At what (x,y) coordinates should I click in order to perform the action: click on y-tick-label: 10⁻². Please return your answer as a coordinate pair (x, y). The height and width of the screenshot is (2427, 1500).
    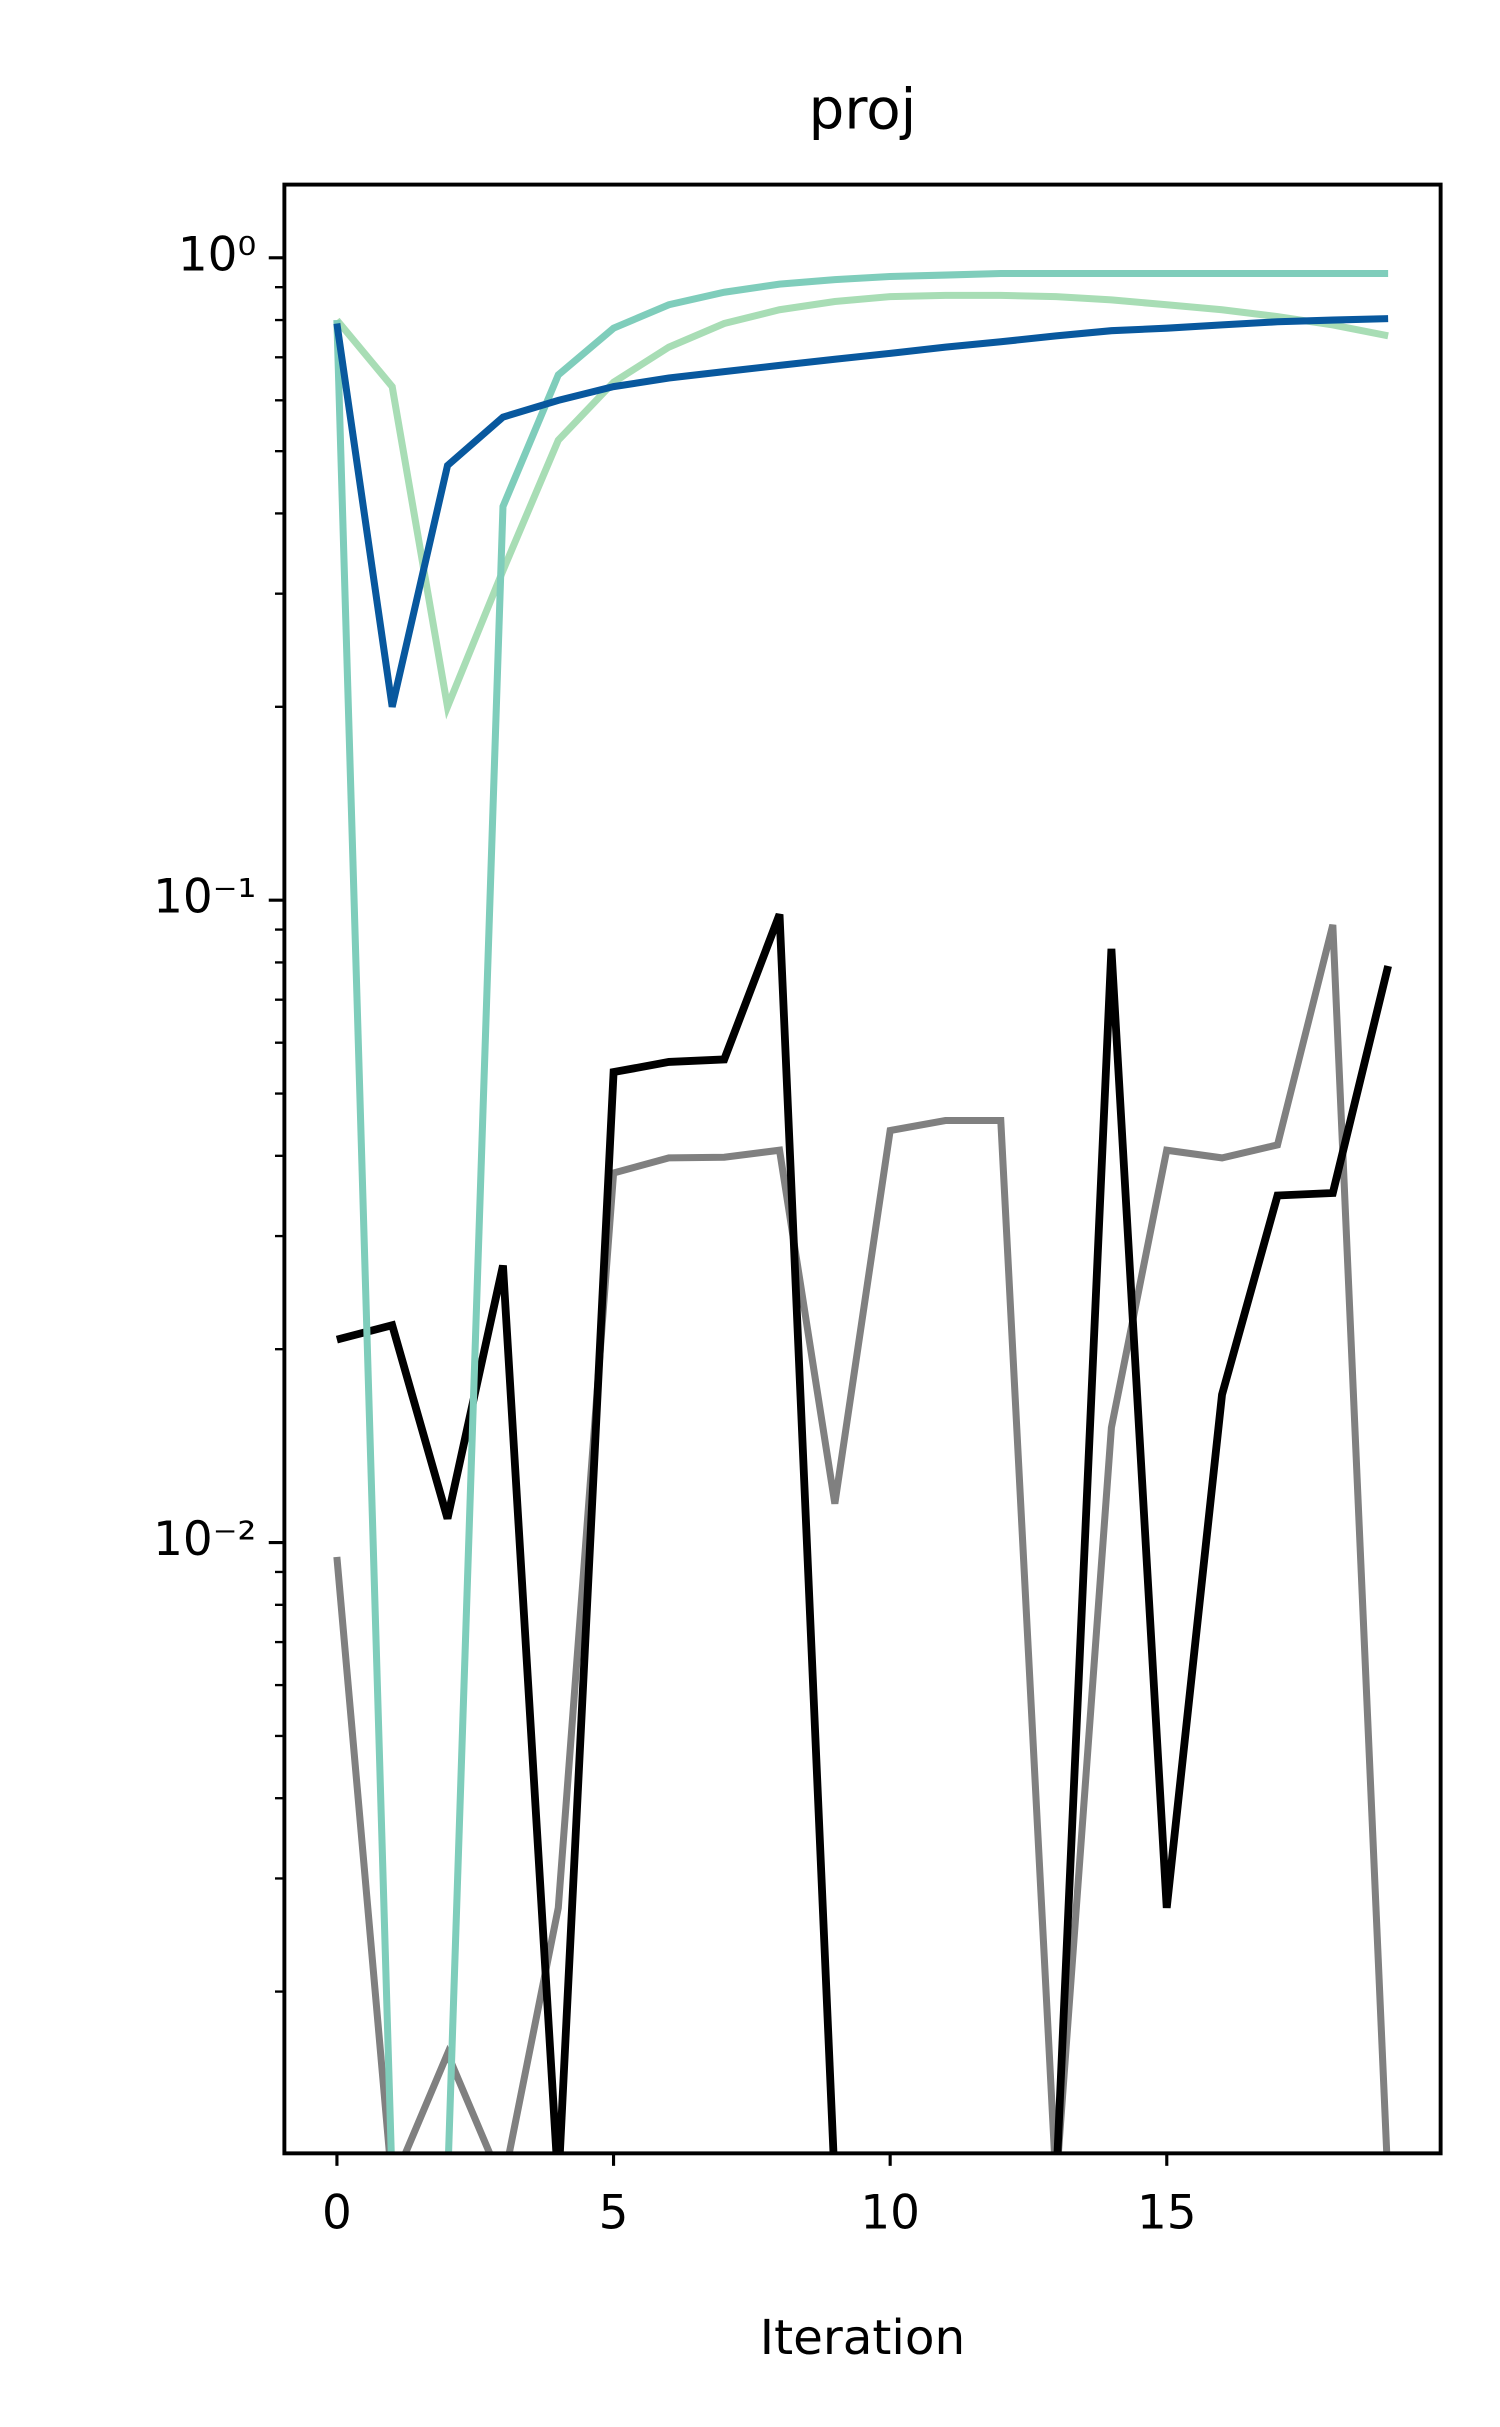
    Looking at the image, I should click on (204, 1539).